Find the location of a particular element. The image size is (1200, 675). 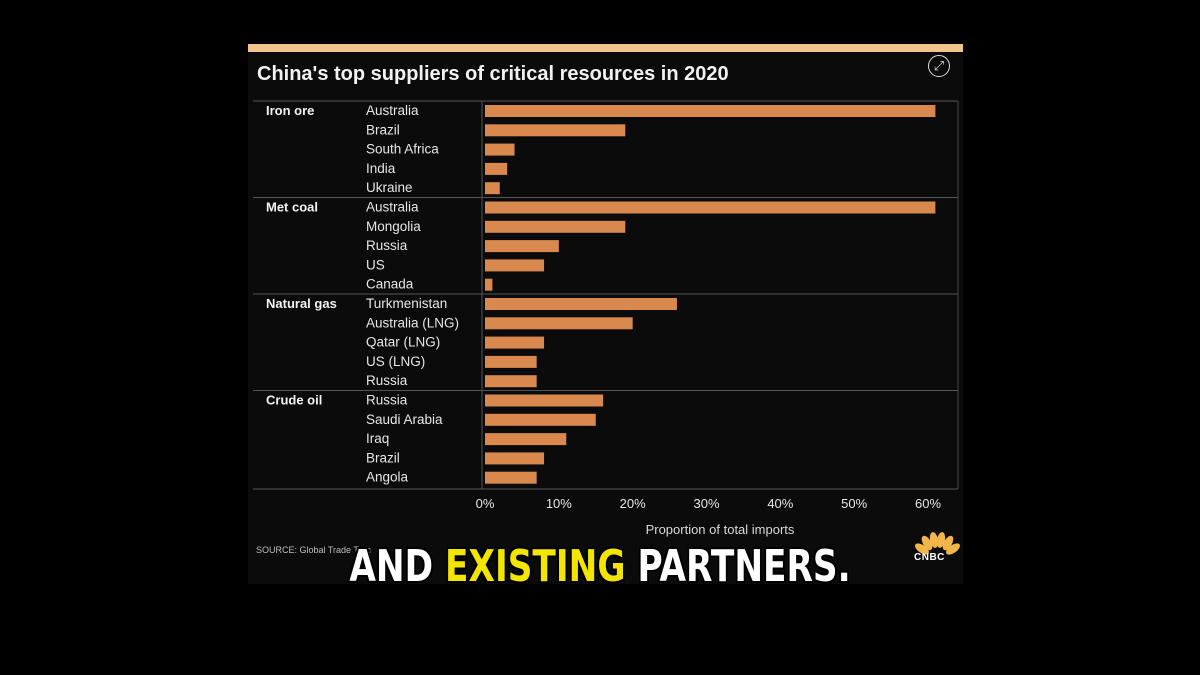

category-label: Iraq is located at coordinates (377, 438).